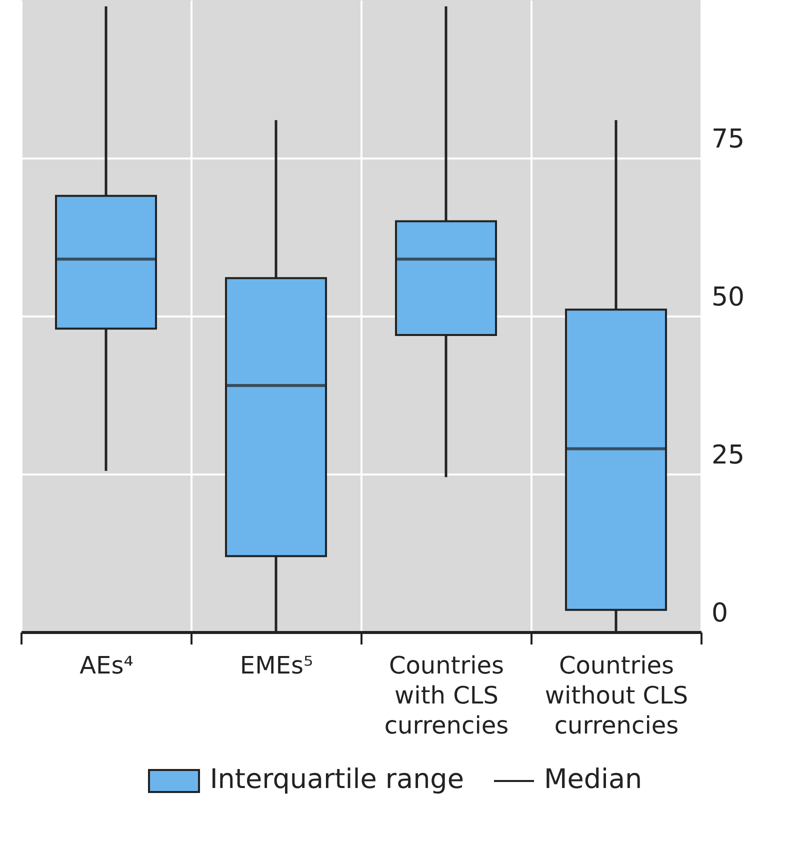 Image resolution: width=790 pixels, height=858 pixels. I want to click on x-tick-label: Countries with CLS currencies, so click(446, 696).